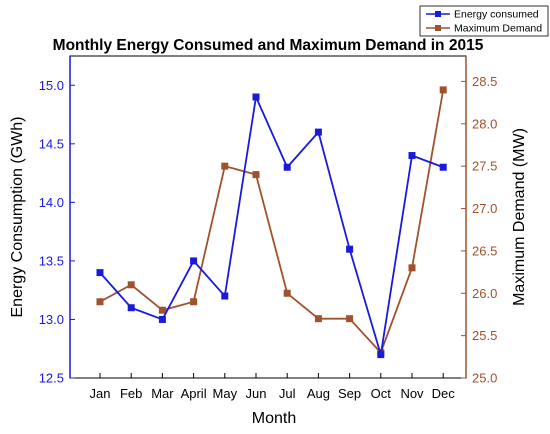 The image size is (550, 434). What do you see at coordinates (256, 393) in the screenshot?
I see `x-tick-label: Jun` at bounding box center [256, 393].